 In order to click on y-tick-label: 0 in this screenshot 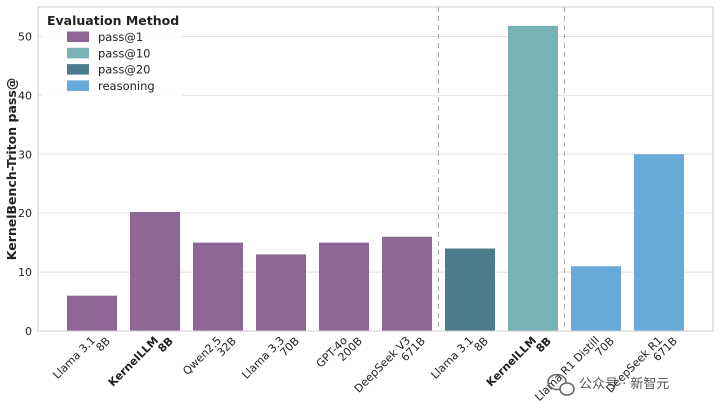, I will do `click(28, 331)`.